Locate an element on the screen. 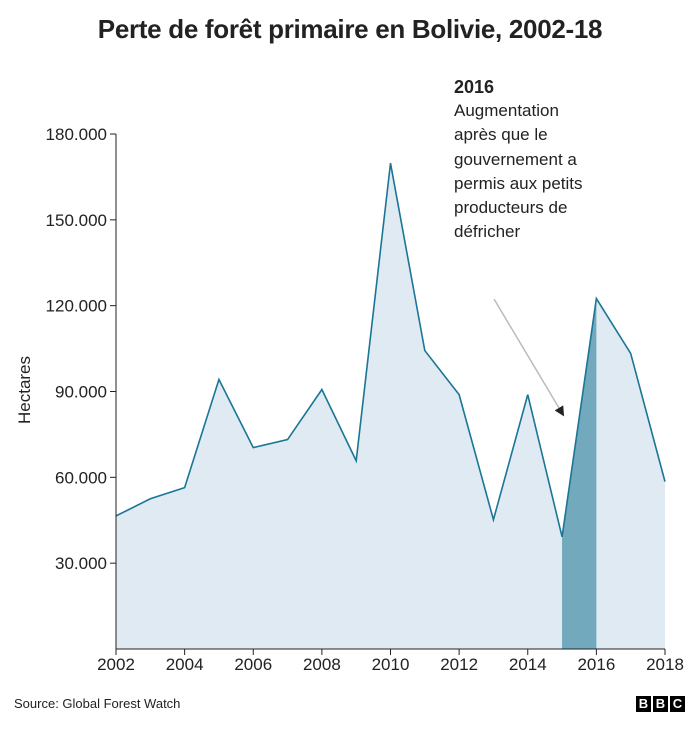 The width and height of the screenshot is (700, 730). y-tick-label: 150.000 is located at coordinates (76, 220).